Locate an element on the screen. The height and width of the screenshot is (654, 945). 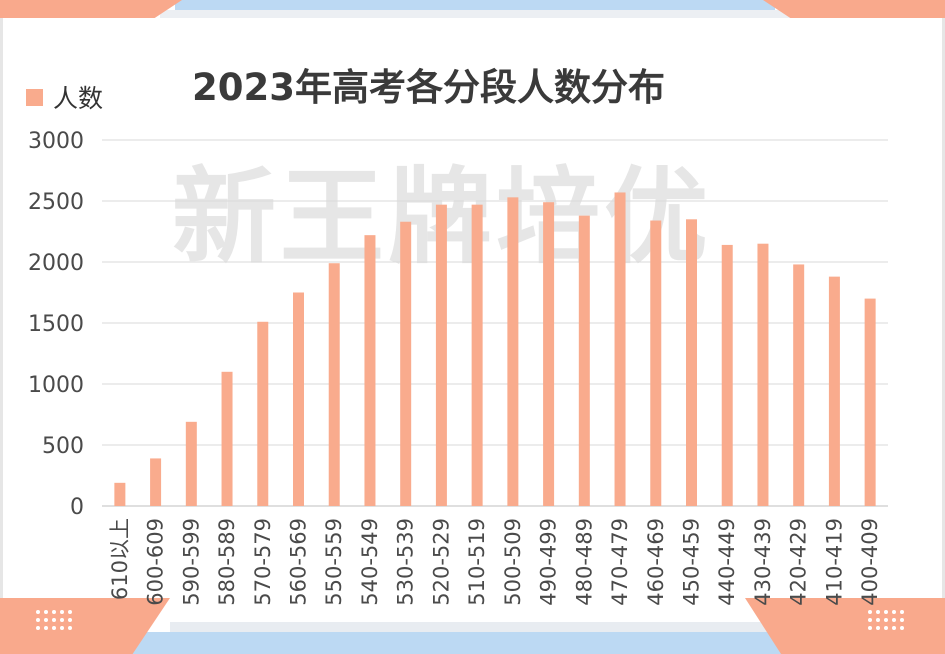
corner-decoration-top-left is located at coordinates (91, 9).